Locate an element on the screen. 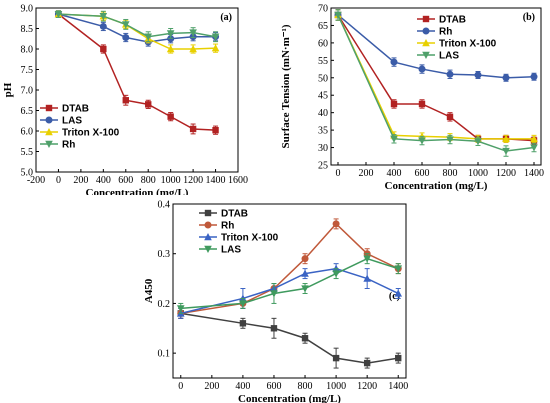 The height and width of the screenshot is (403, 550). y-tick-label: 50 is located at coordinates (323, 78).